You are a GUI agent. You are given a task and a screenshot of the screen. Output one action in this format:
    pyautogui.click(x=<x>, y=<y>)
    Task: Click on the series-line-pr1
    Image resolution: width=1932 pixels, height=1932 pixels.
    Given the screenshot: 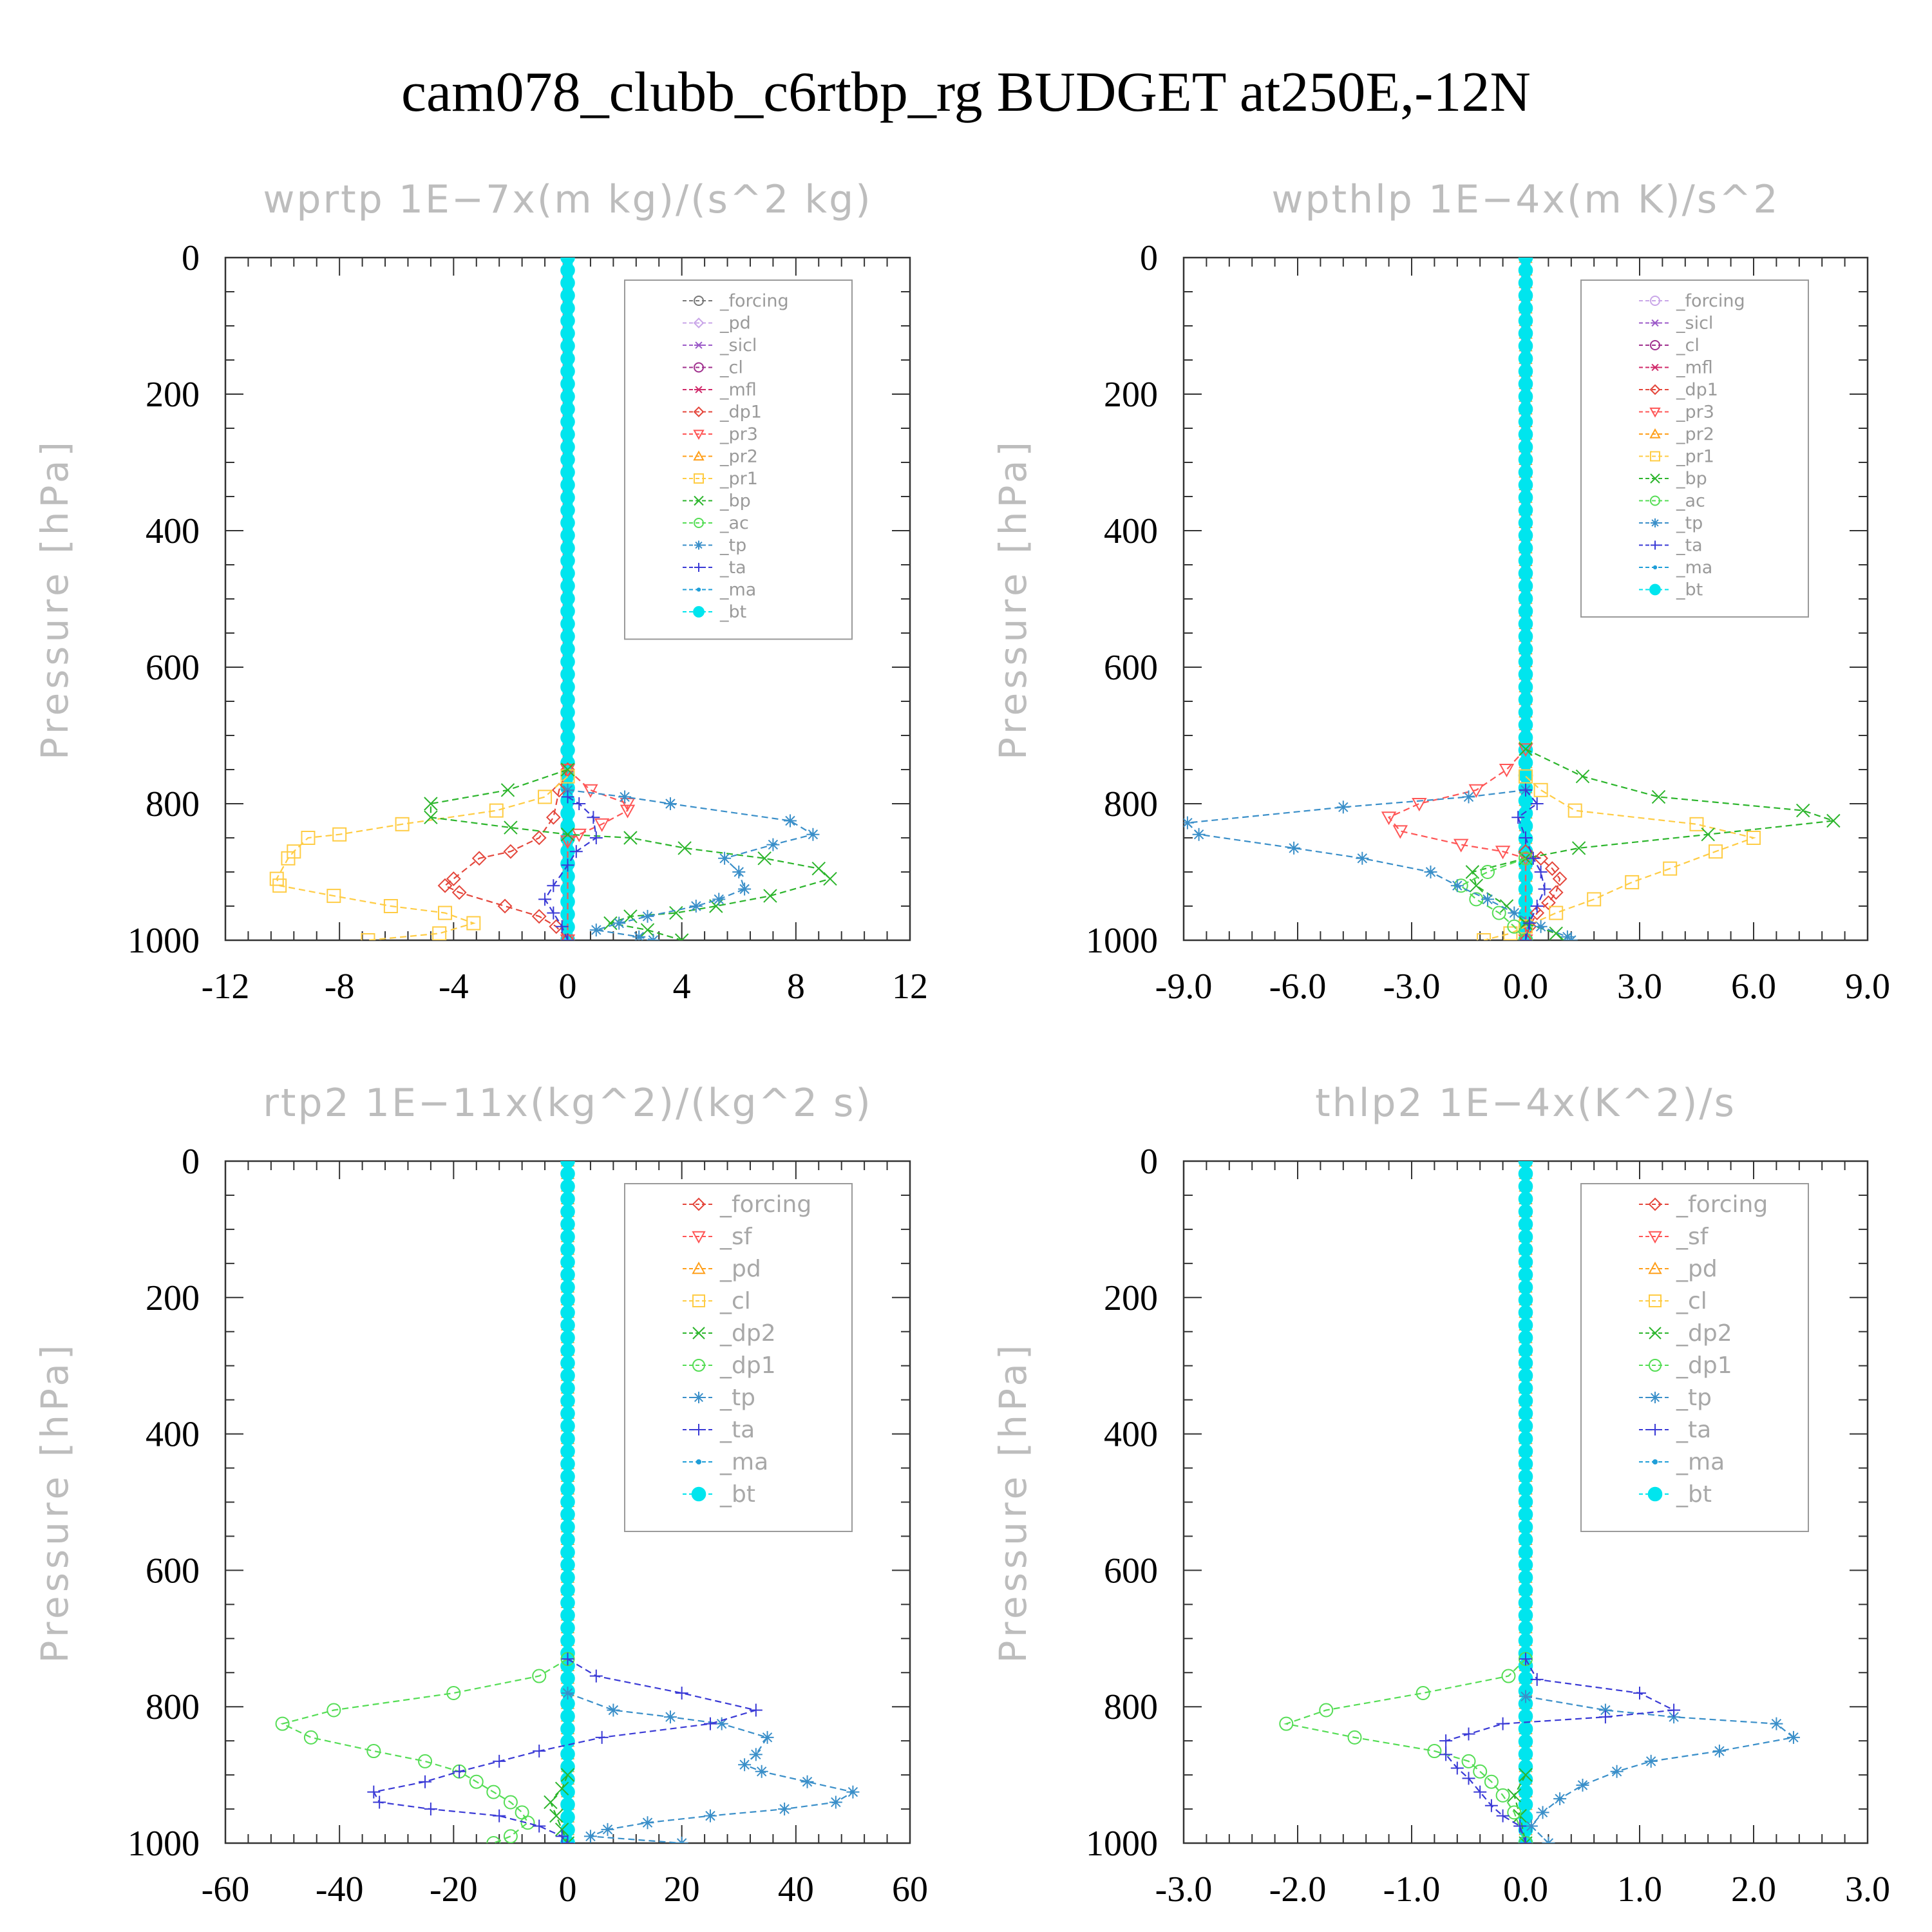 What is the action you would take?
    pyautogui.click(x=422, y=857)
    